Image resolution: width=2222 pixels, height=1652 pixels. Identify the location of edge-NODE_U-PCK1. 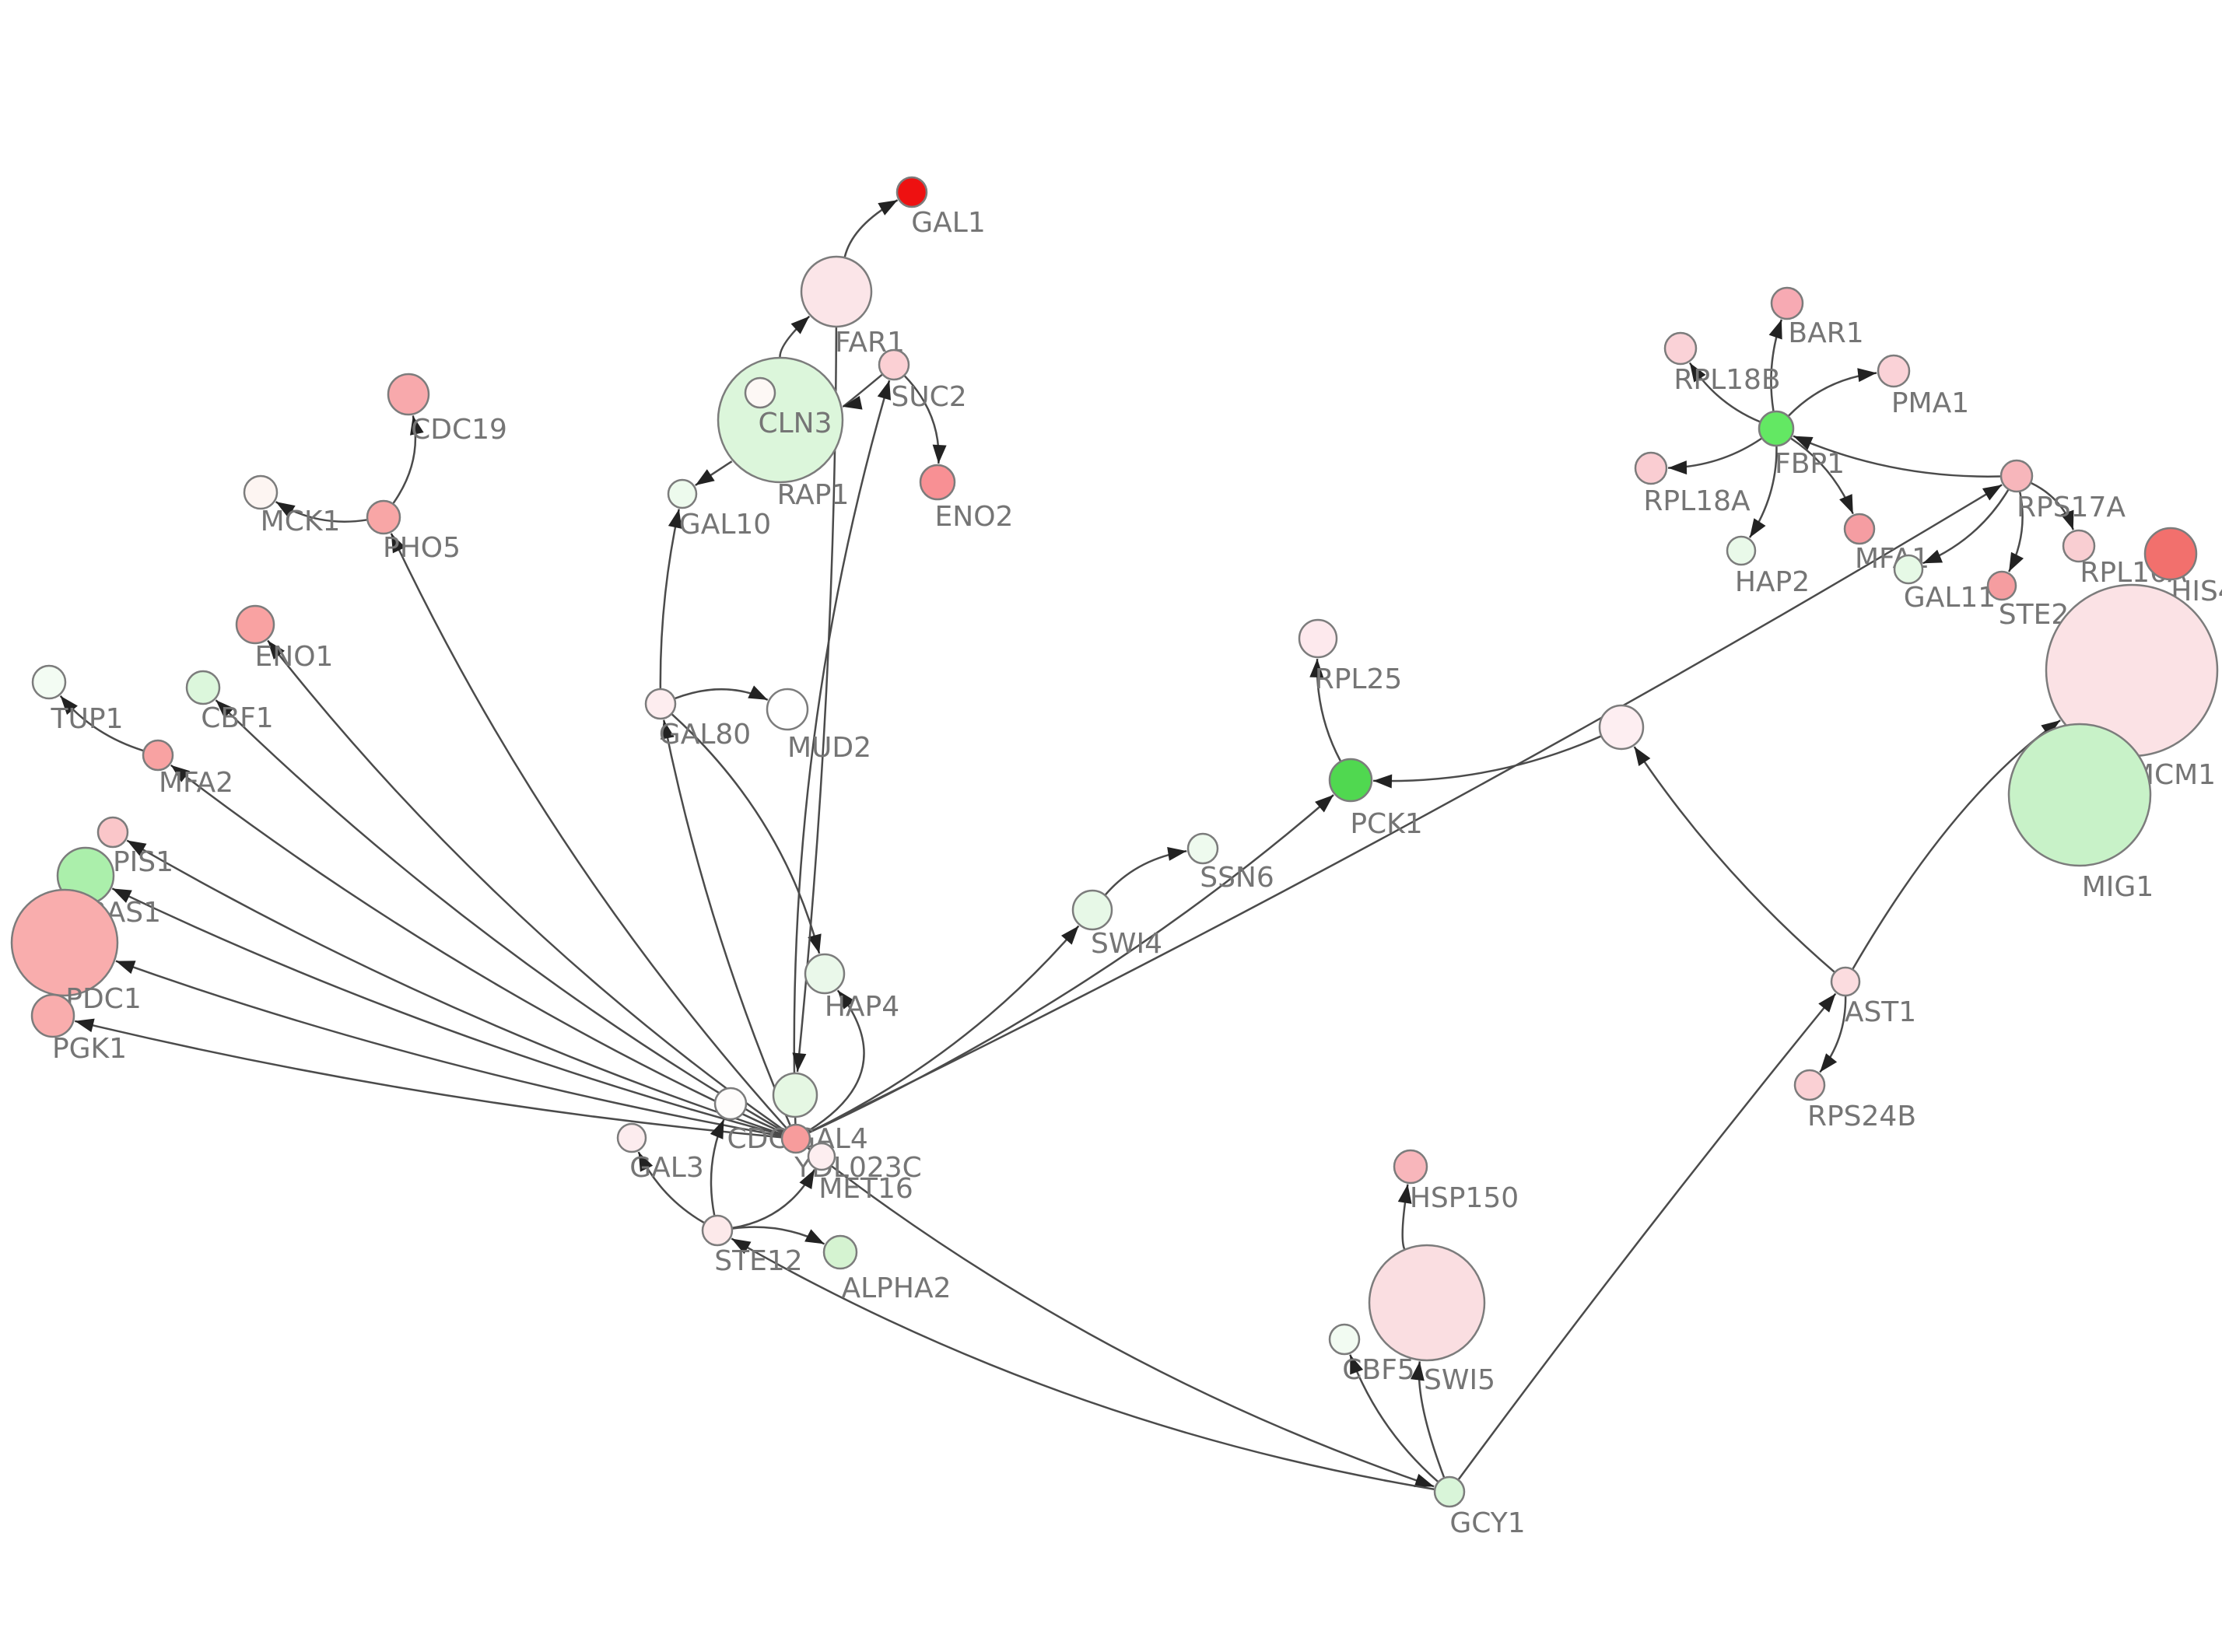
(1486, 762).